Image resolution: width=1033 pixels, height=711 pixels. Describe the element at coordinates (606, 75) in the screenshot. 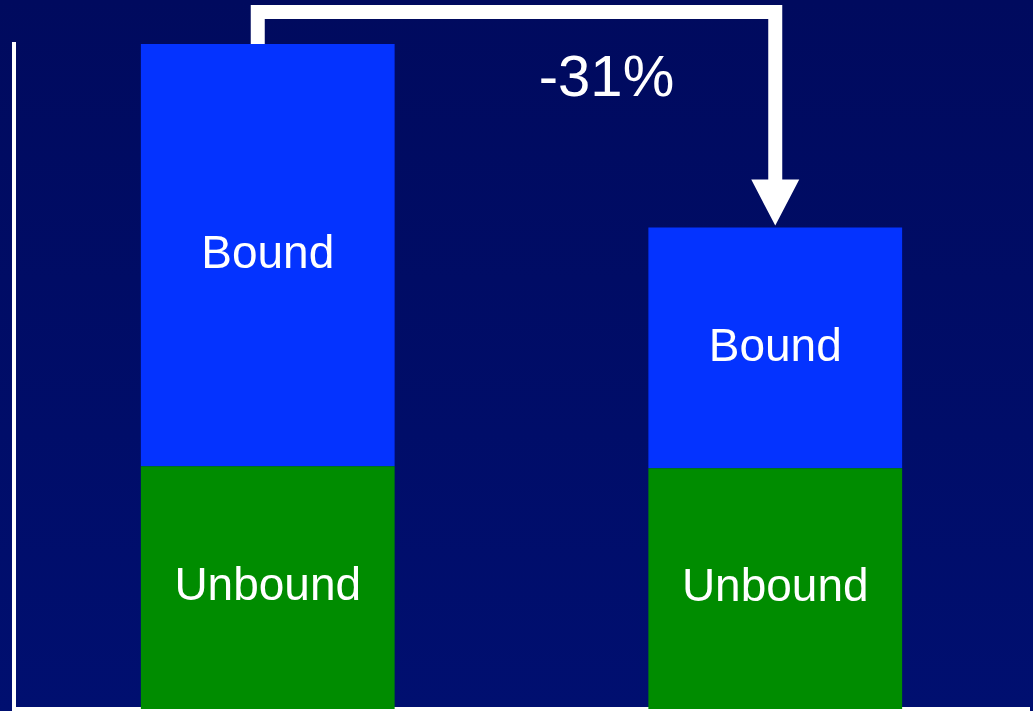

I see `annotation: -31%` at that location.